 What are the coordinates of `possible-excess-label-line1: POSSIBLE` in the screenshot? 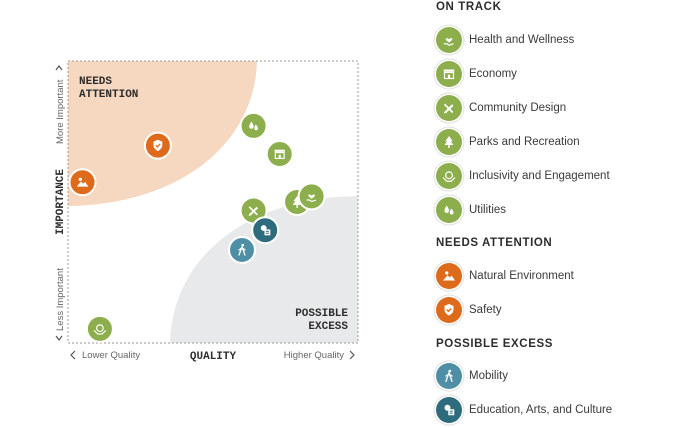 It's located at (321, 314).